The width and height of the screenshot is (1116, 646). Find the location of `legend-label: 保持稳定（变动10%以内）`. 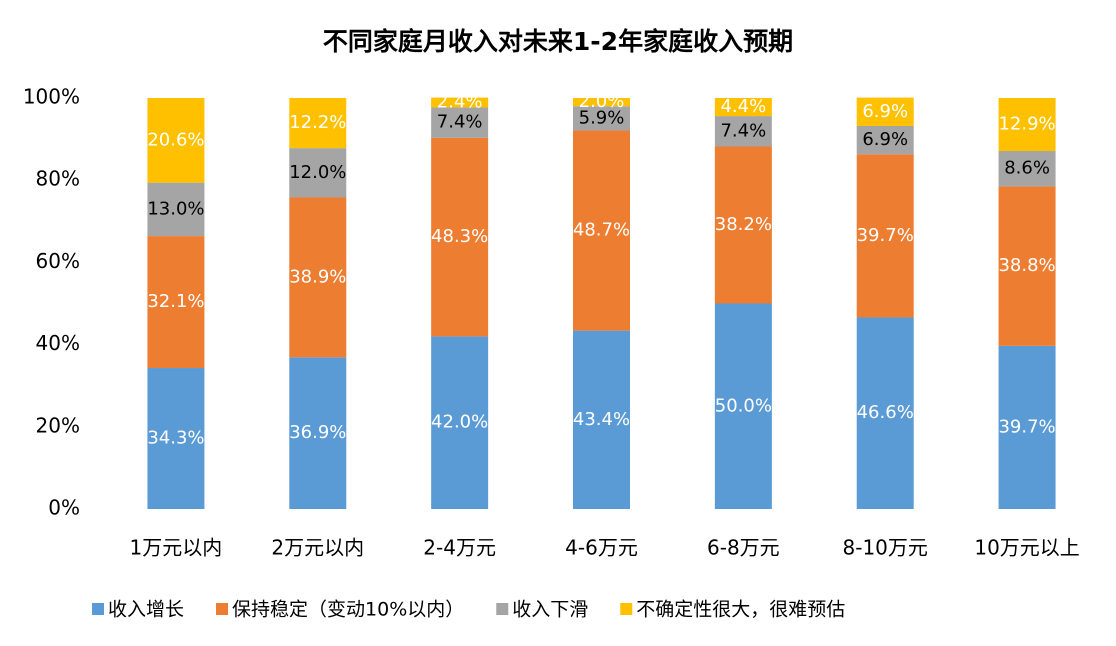

legend-label: 保持稳定（变动10%以内） is located at coordinates (348, 610).